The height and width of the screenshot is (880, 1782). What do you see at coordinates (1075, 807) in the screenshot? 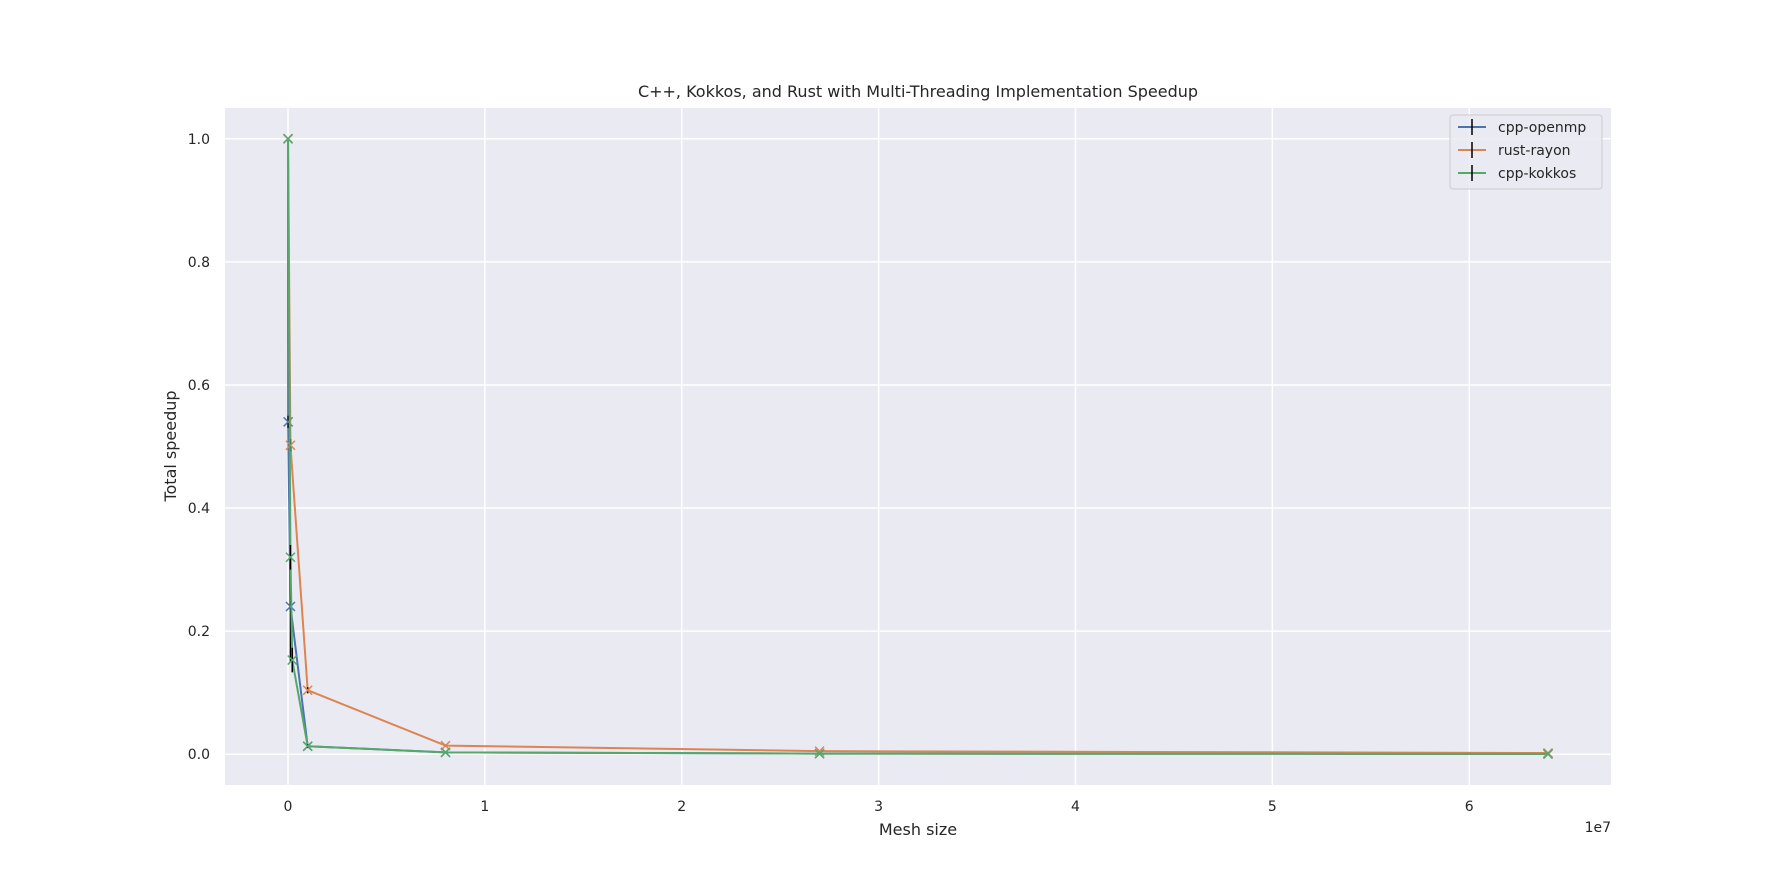
I see `x-tick-label: 4` at bounding box center [1075, 807].